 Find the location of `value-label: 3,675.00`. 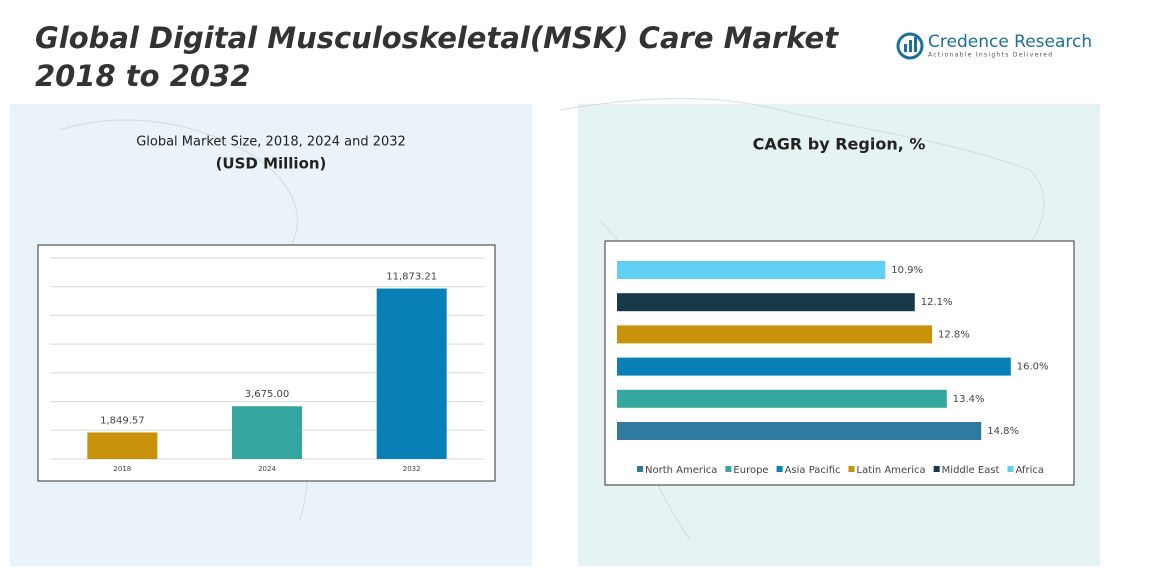

value-label: 3,675.00 is located at coordinates (267, 394).